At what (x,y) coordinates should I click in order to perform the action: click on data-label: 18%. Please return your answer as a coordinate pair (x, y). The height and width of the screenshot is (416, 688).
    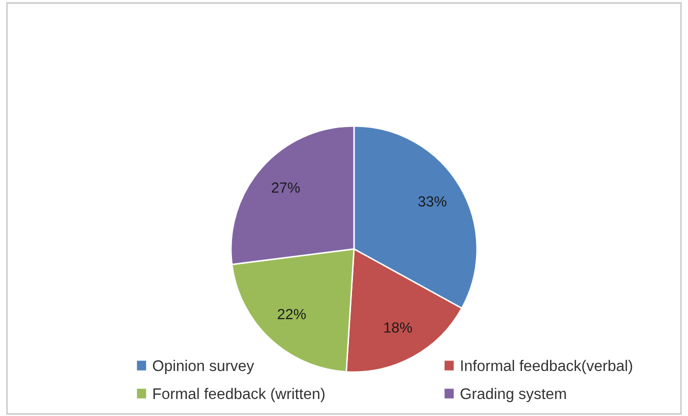
    Looking at the image, I should click on (398, 327).